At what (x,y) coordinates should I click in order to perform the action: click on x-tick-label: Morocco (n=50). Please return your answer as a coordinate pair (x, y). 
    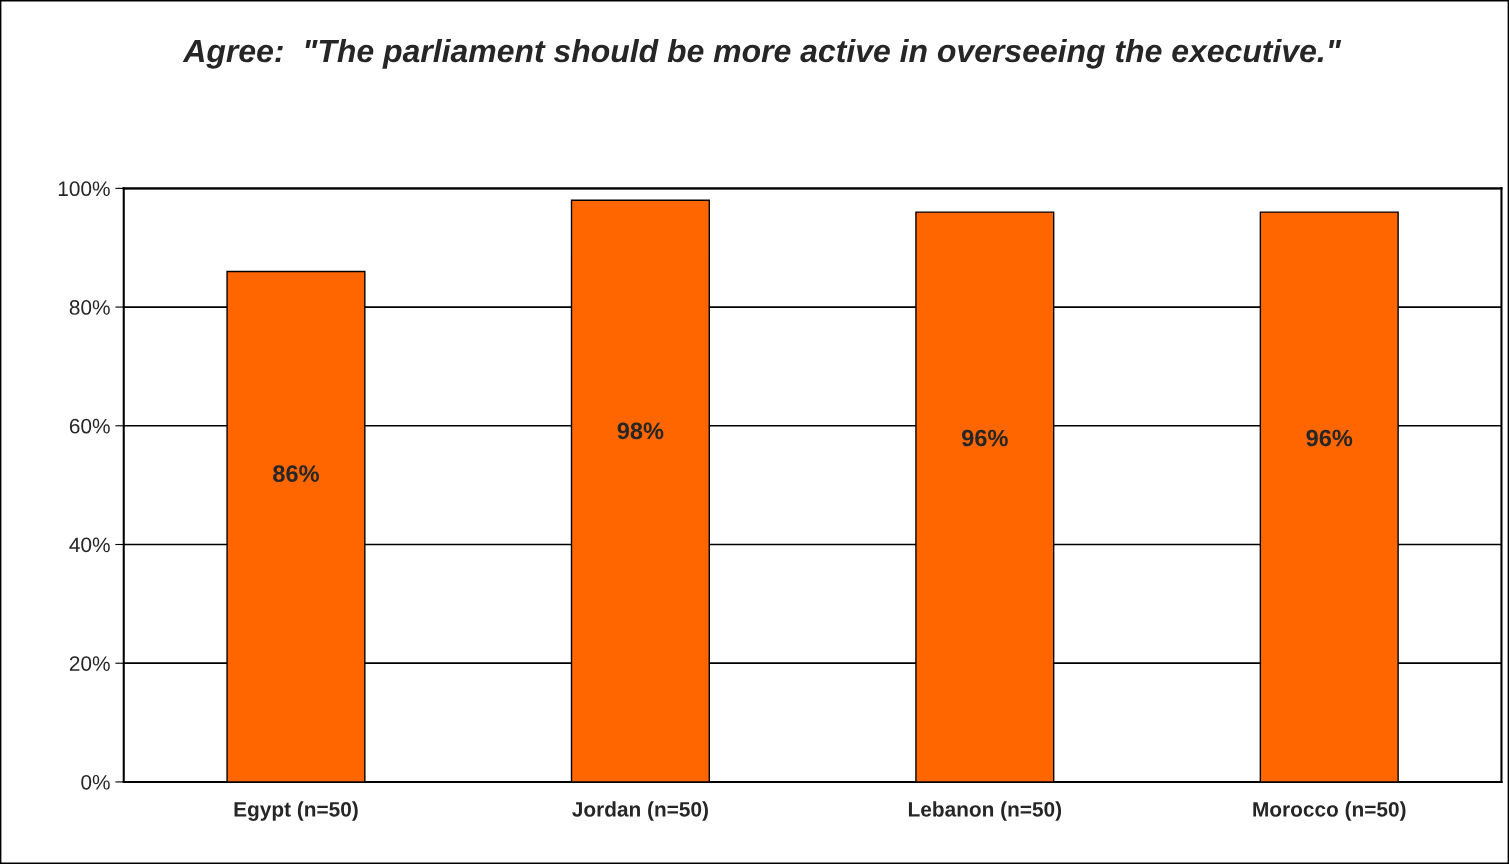
    Looking at the image, I should click on (1329, 811).